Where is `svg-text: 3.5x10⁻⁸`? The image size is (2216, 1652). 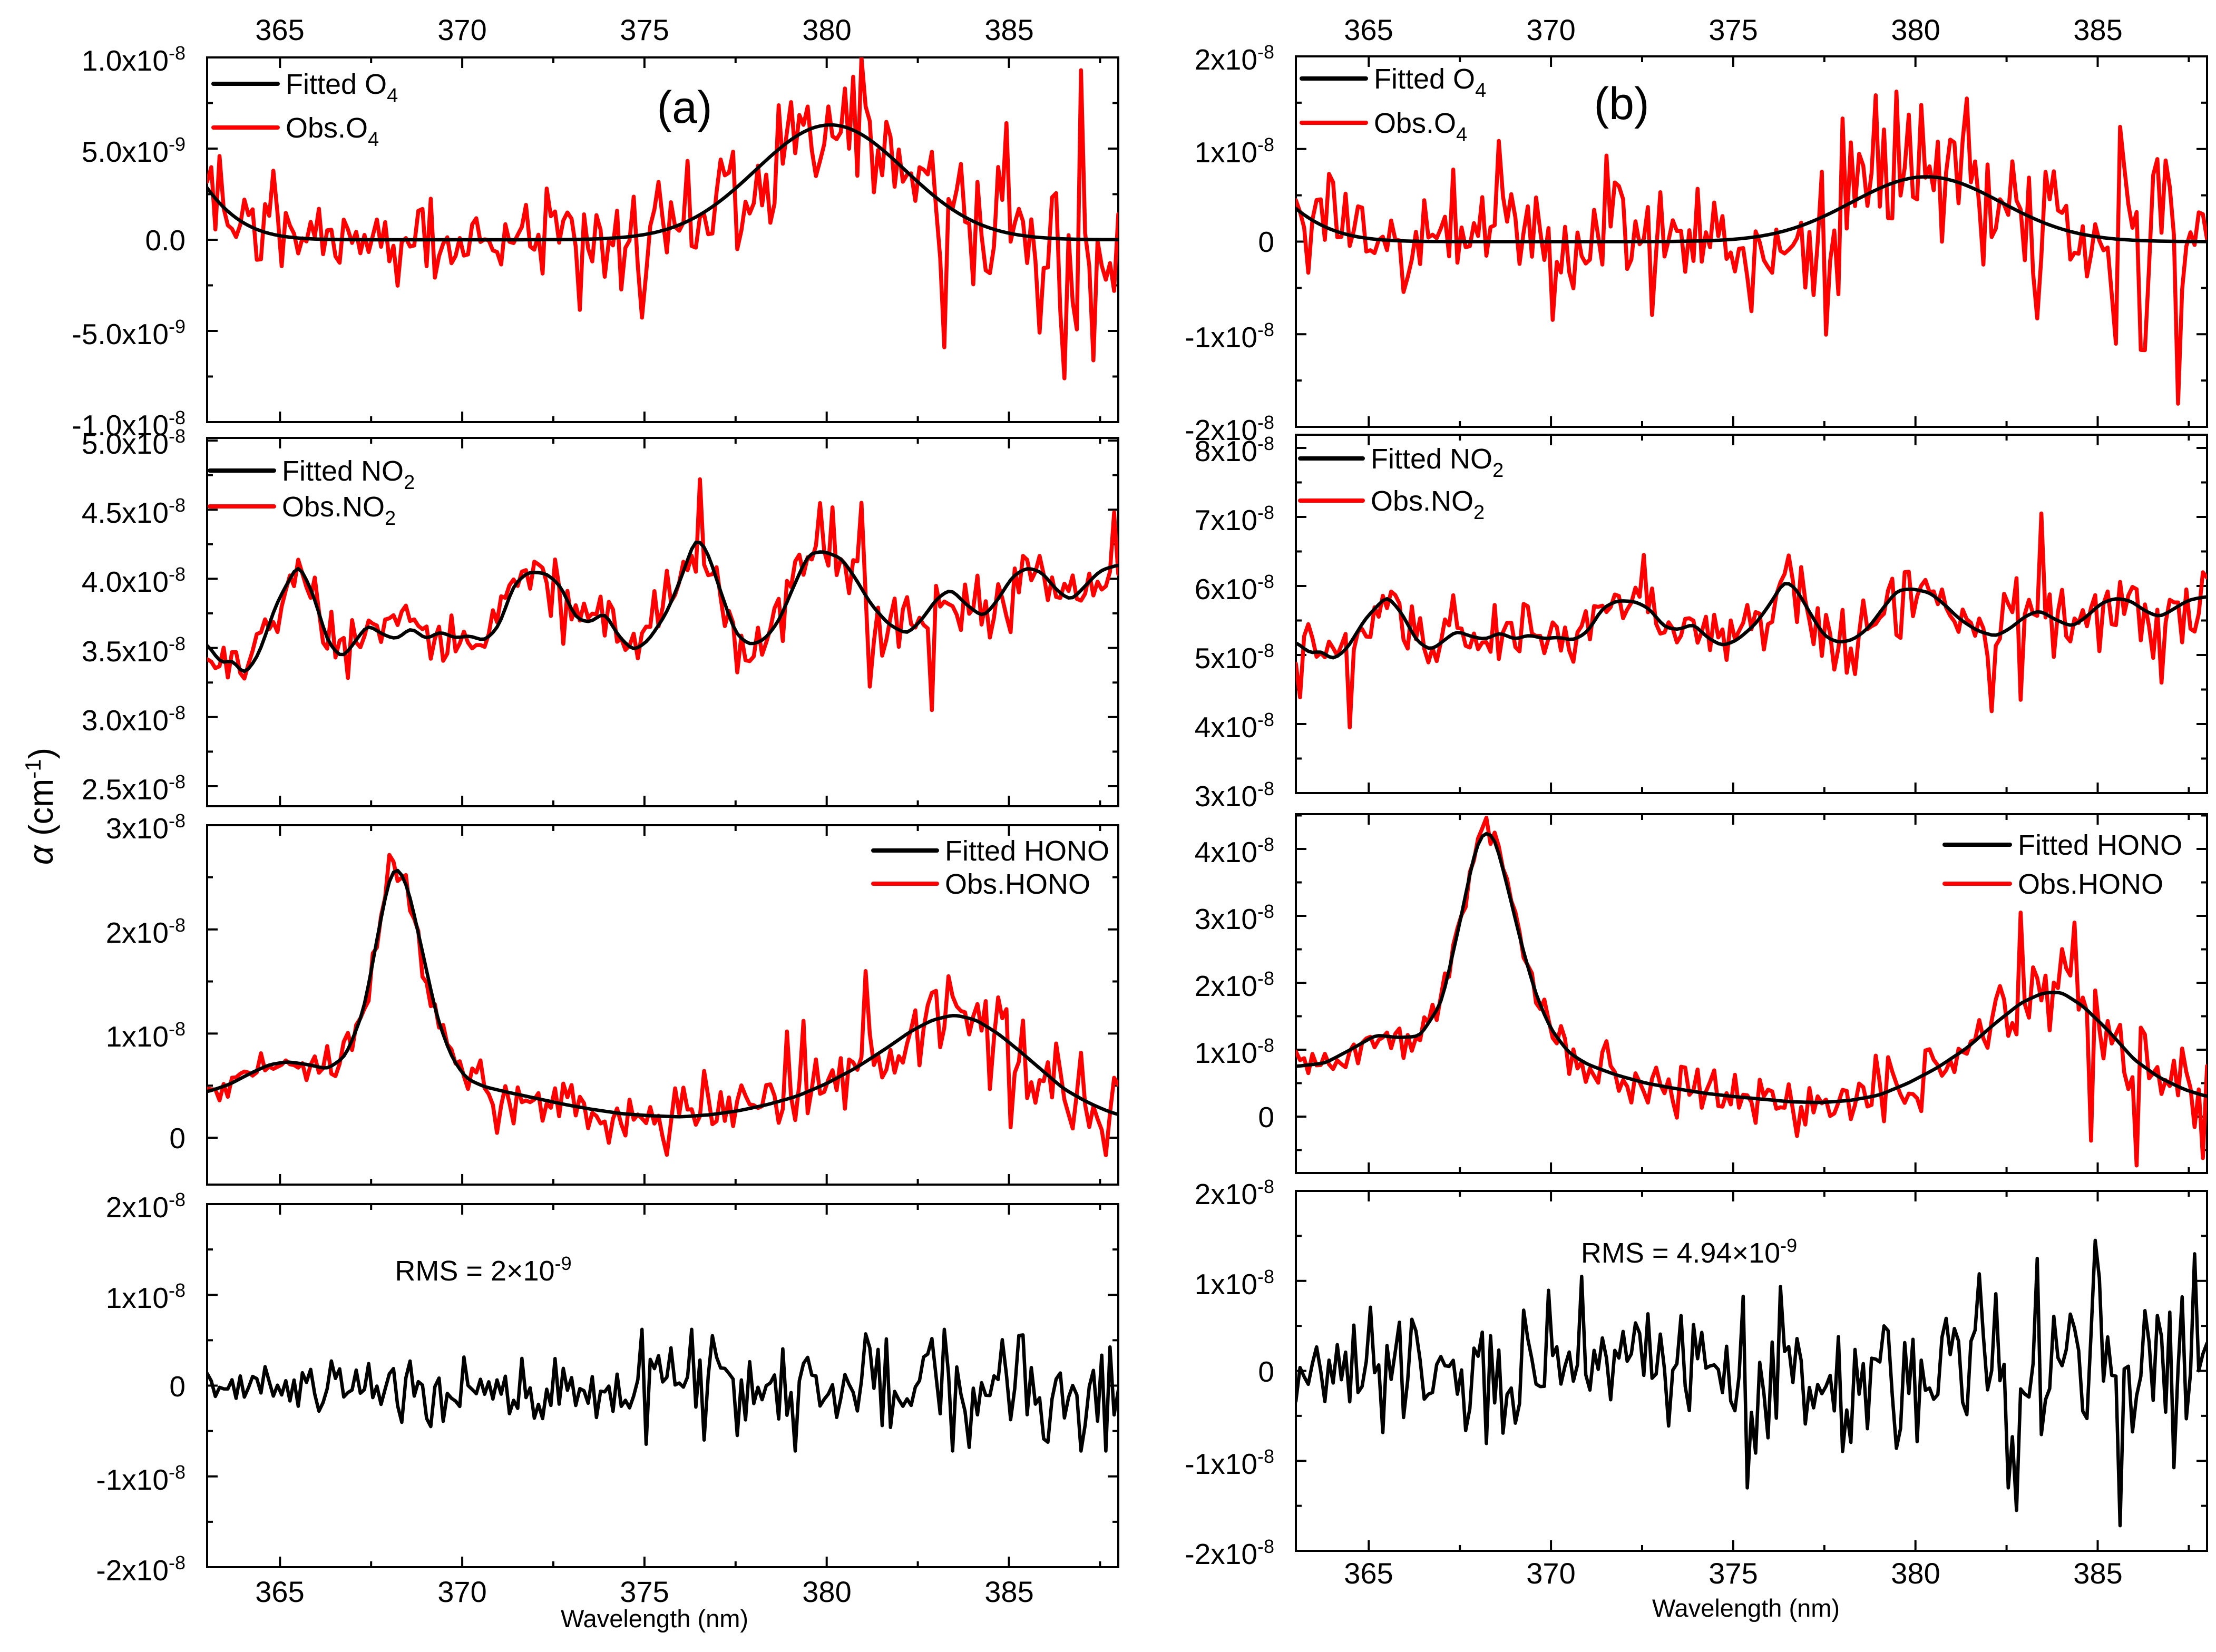
svg-text: 3.5x10⁻⁸ is located at coordinates (134, 650).